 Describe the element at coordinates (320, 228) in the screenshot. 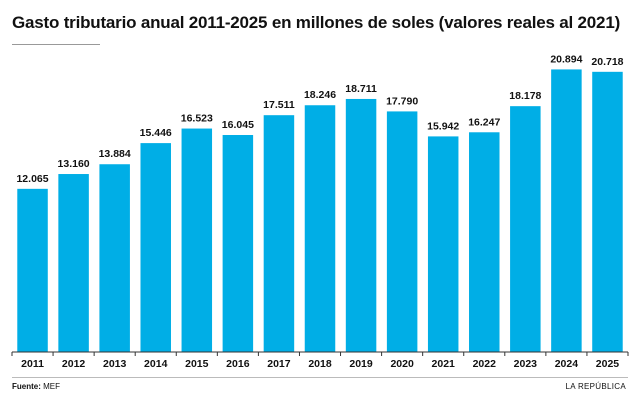

I see `bar-2018` at that location.